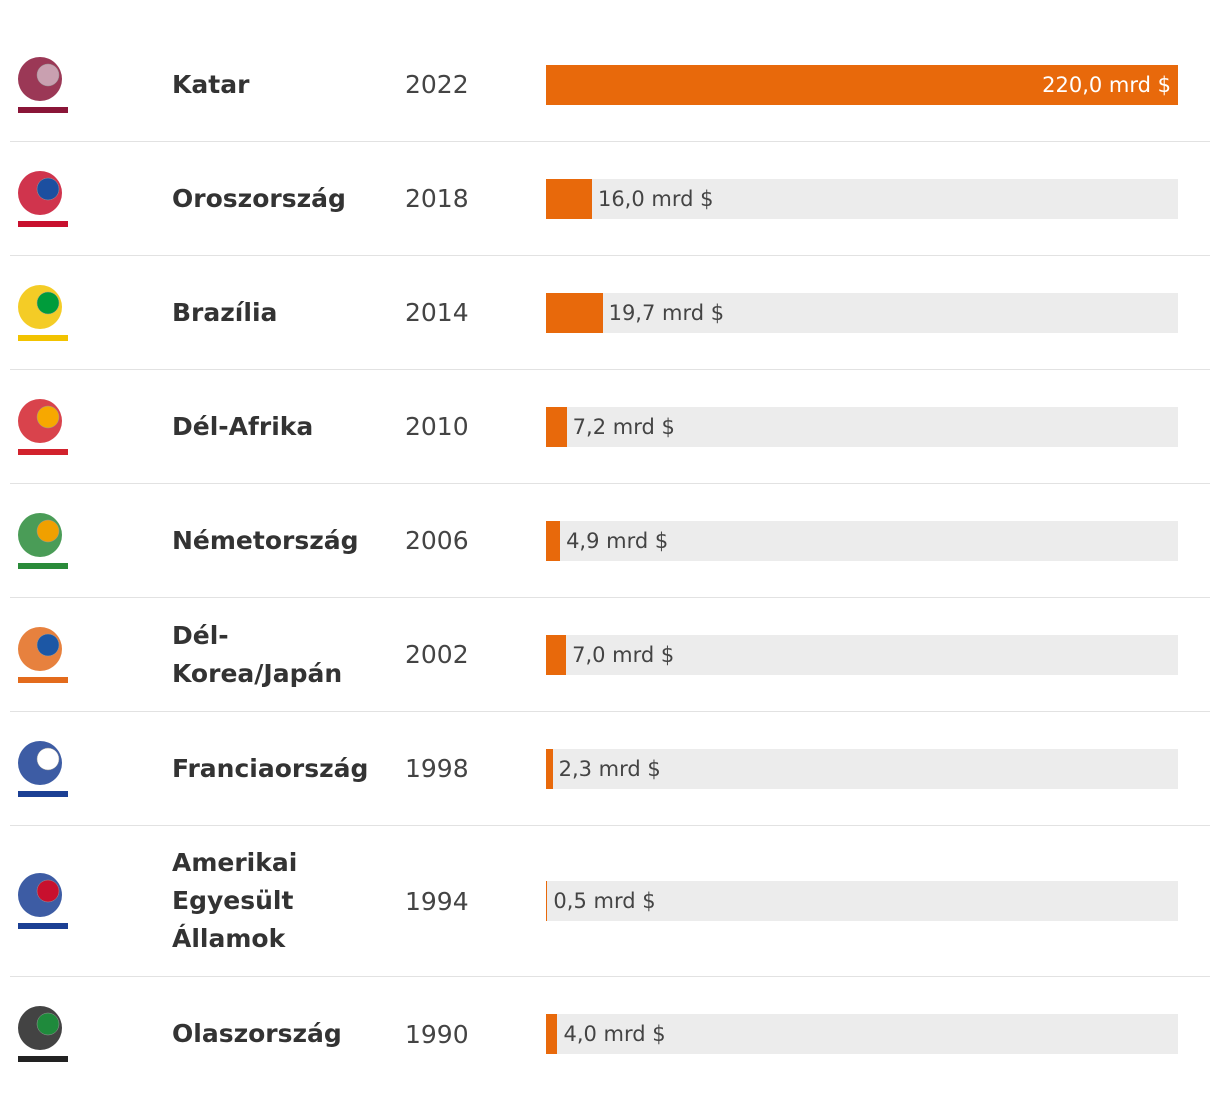  I want to click on country-name: Németország, so click(265, 540).